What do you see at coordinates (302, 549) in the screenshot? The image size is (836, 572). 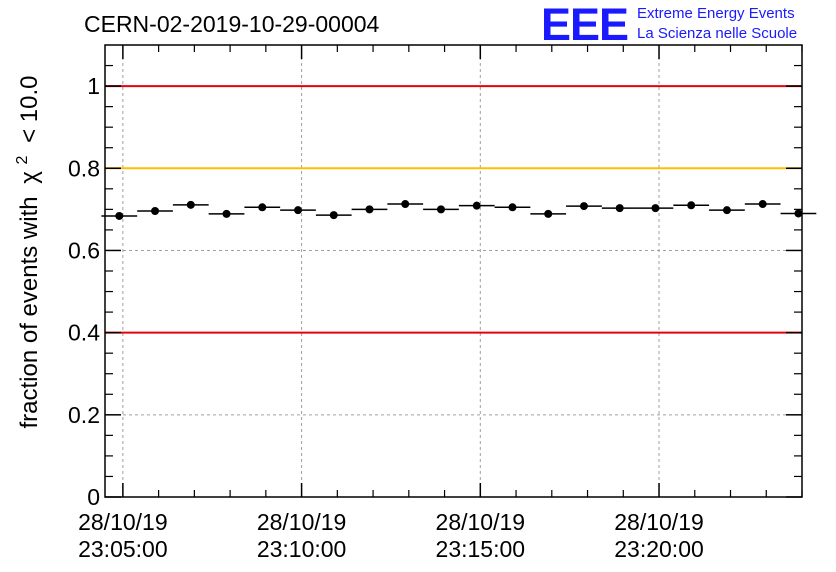 I see `x-tick-label-time: 23:10:00` at bounding box center [302, 549].